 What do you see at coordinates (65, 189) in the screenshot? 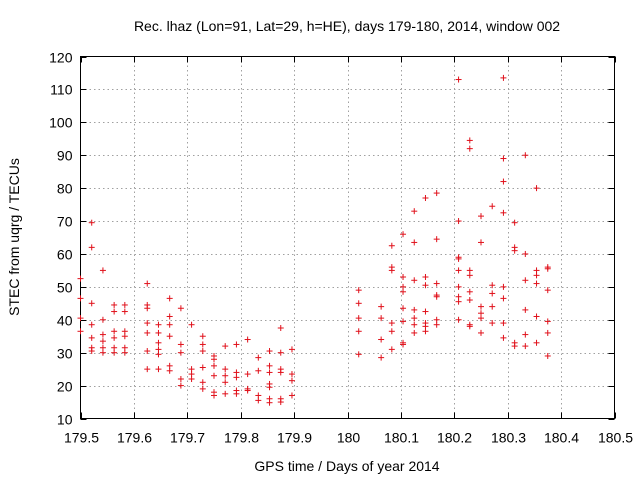
I see `y-tick-label: 80` at bounding box center [65, 189].